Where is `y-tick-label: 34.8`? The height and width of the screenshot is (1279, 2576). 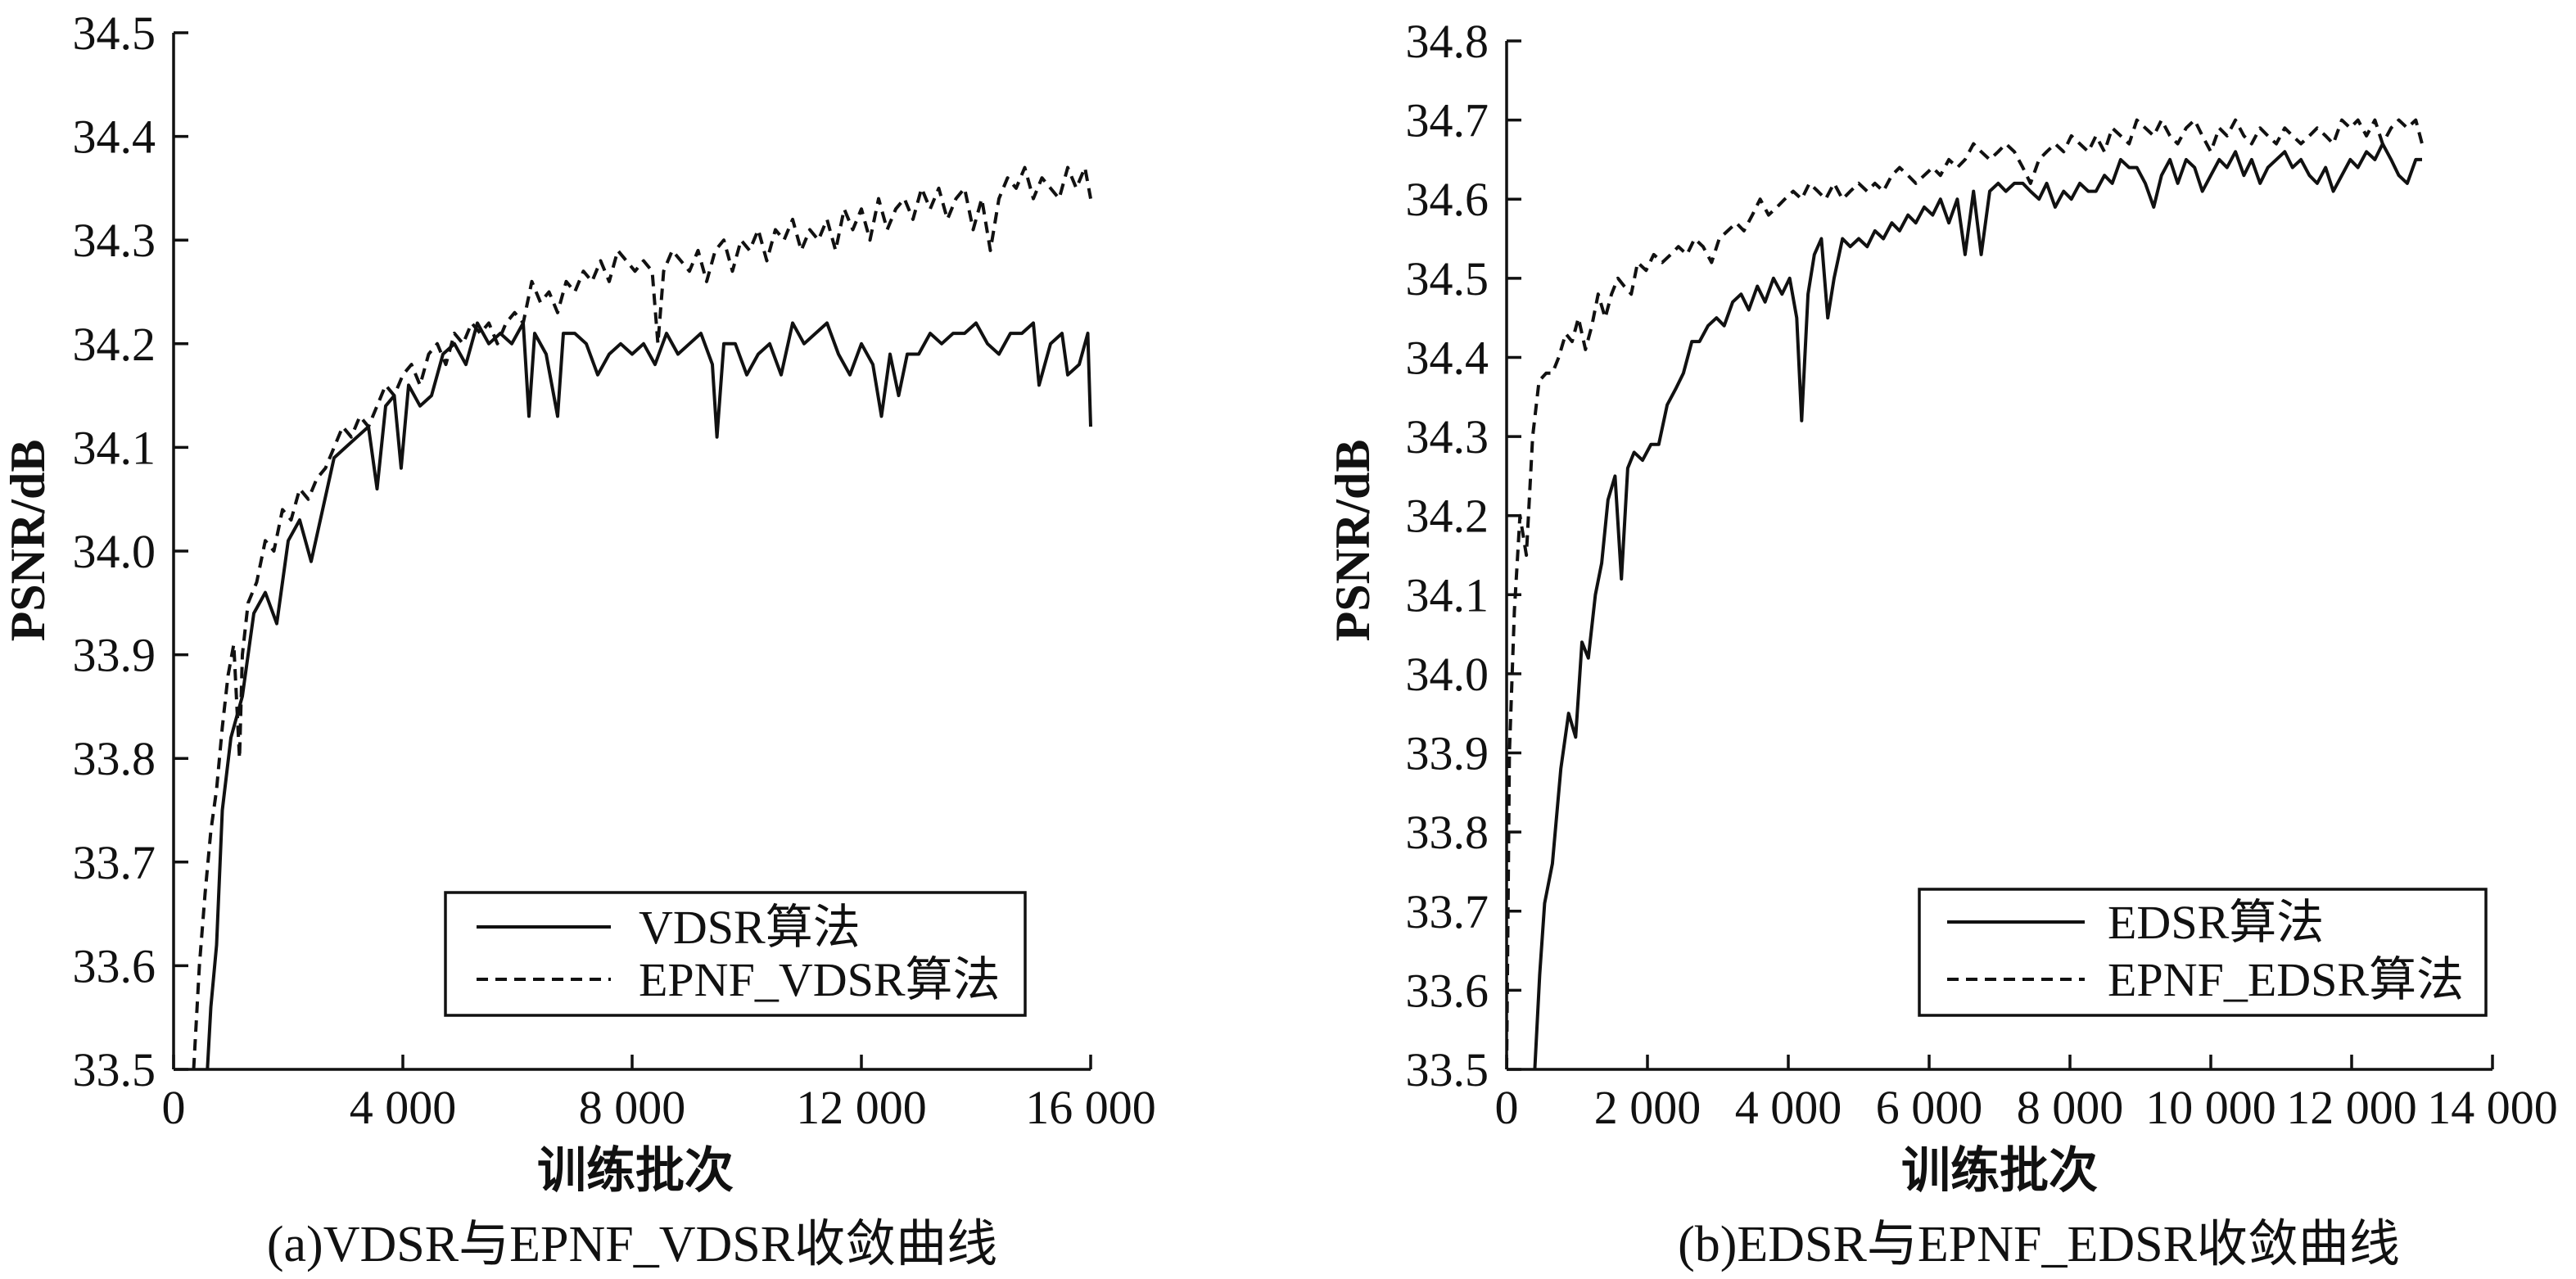 y-tick-label: 34.8 is located at coordinates (1447, 41).